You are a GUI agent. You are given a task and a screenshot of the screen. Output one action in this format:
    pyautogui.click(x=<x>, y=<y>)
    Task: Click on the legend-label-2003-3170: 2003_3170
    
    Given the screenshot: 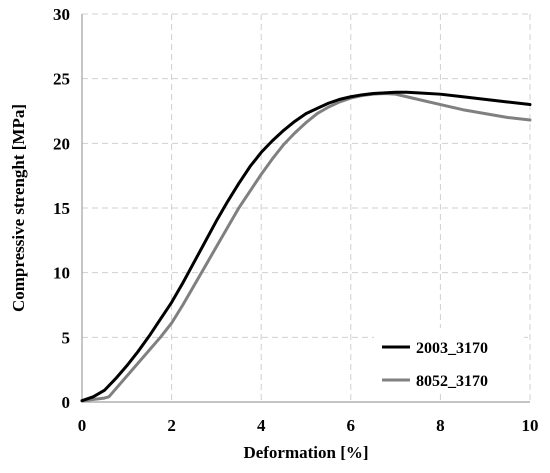 What is the action you would take?
    pyautogui.click(x=452, y=348)
    